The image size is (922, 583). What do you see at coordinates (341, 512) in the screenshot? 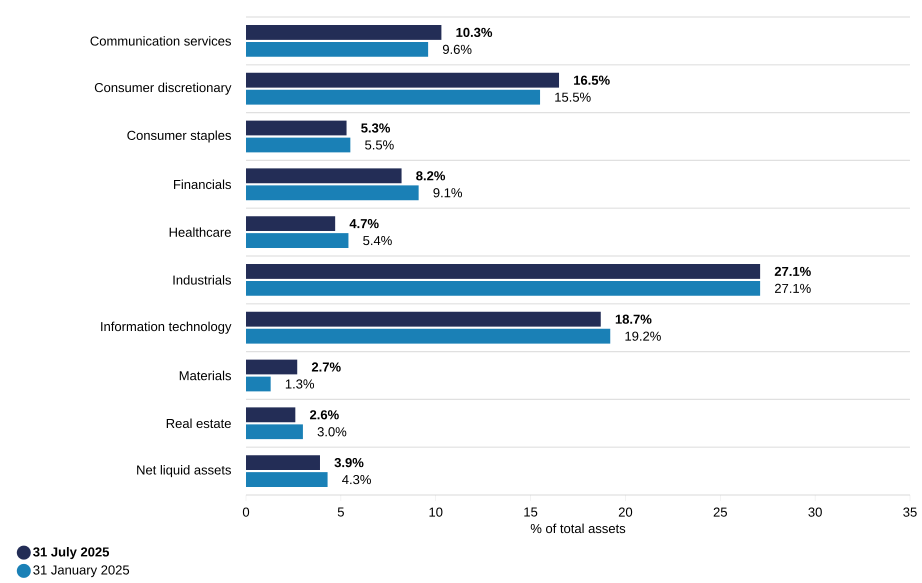
I see `x-tick-label: 5` at bounding box center [341, 512].